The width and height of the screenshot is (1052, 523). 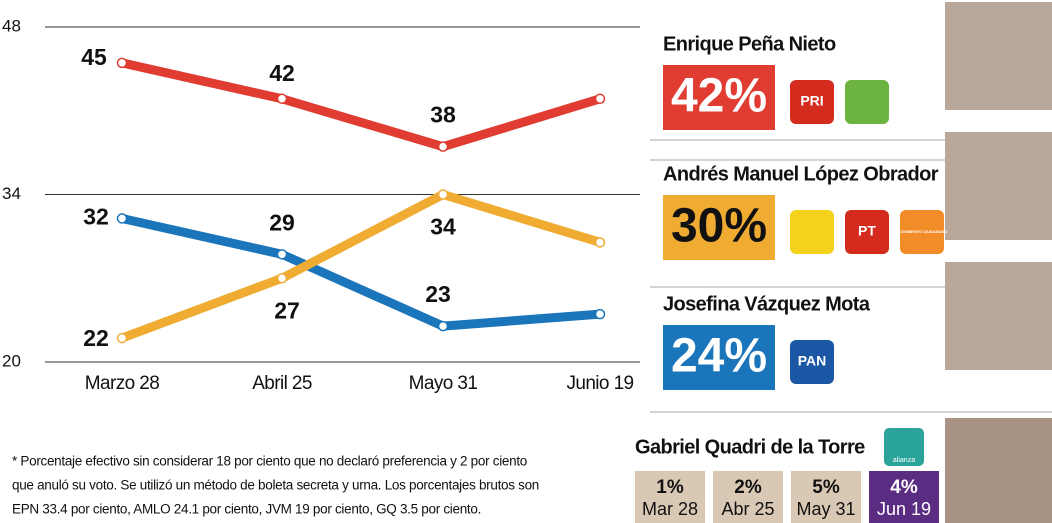 I want to click on x-tick-label: Abril 25, so click(x=282, y=383).